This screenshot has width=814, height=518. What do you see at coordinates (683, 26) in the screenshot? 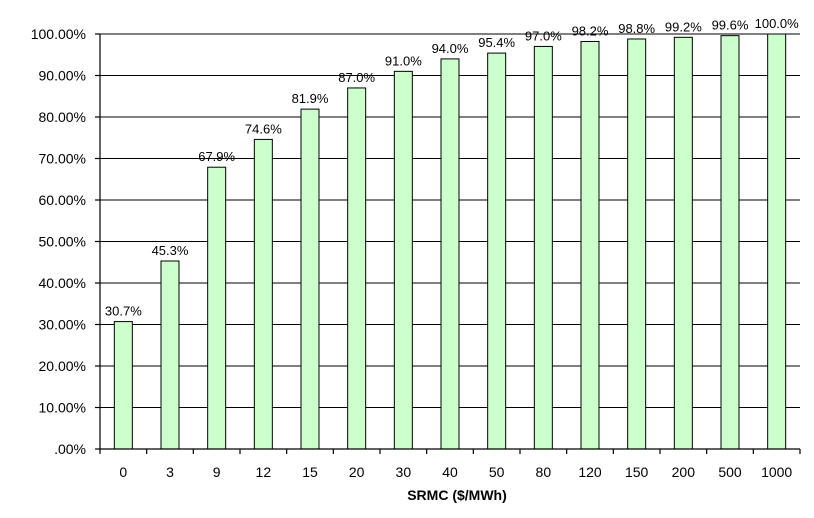
I see `data-label: 99.2%` at bounding box center [683, 26].